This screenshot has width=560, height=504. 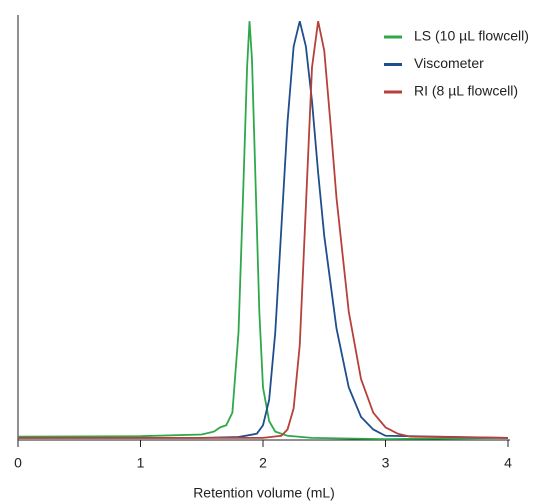 I want to click on legend-label: RI (8 µL flowcell), so click(x=466, y=91).